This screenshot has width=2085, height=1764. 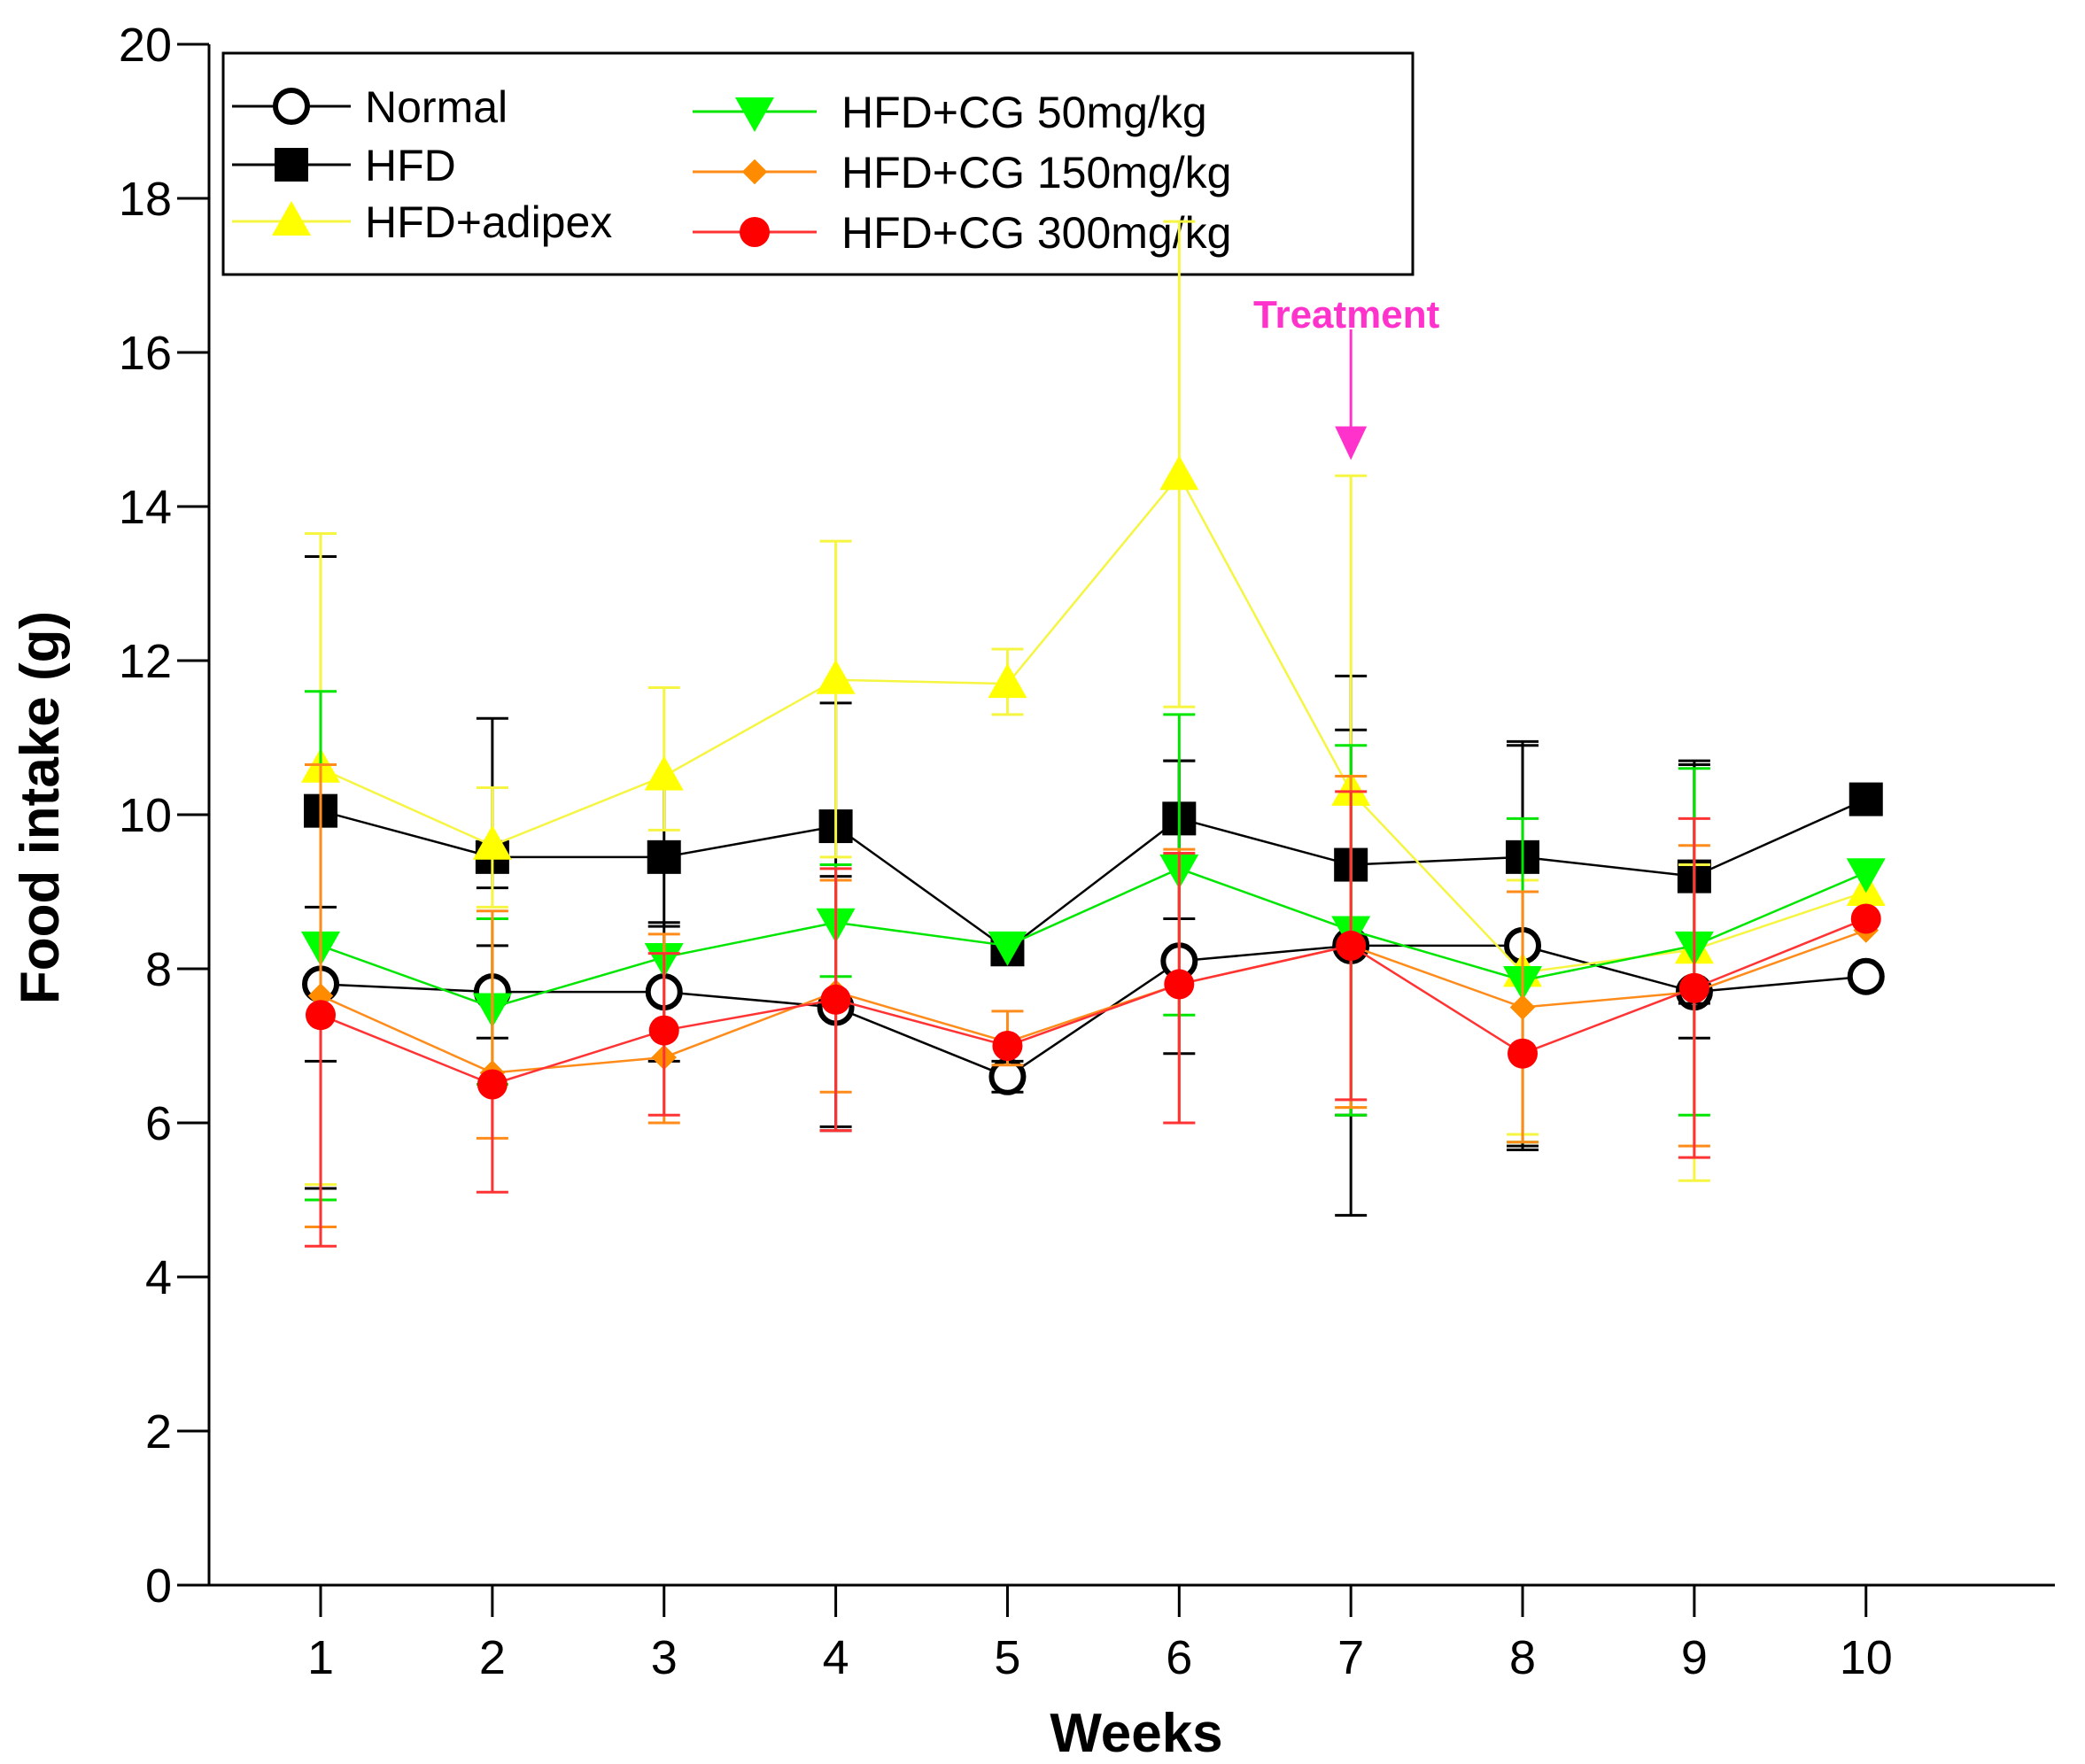 I want to click on x-tick-label: 8, so click(x=1523, y=1657).